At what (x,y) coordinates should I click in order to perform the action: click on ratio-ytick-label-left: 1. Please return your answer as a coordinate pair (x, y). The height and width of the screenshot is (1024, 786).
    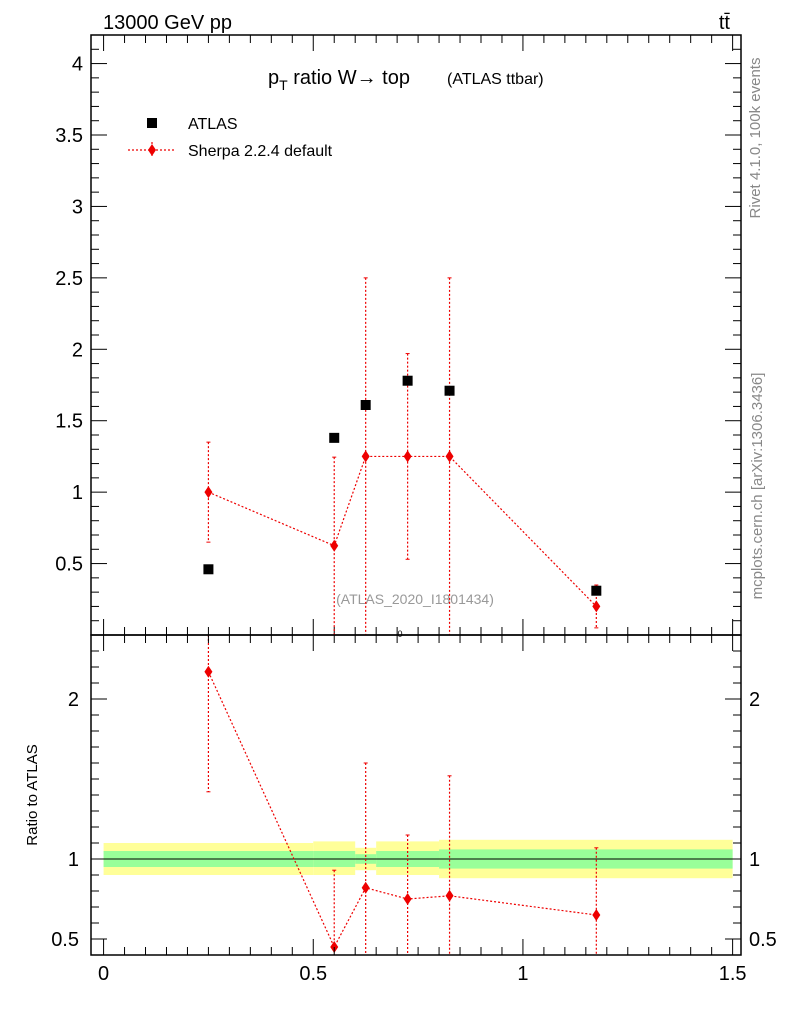
    Looking at the image, I should click on (73, 860).